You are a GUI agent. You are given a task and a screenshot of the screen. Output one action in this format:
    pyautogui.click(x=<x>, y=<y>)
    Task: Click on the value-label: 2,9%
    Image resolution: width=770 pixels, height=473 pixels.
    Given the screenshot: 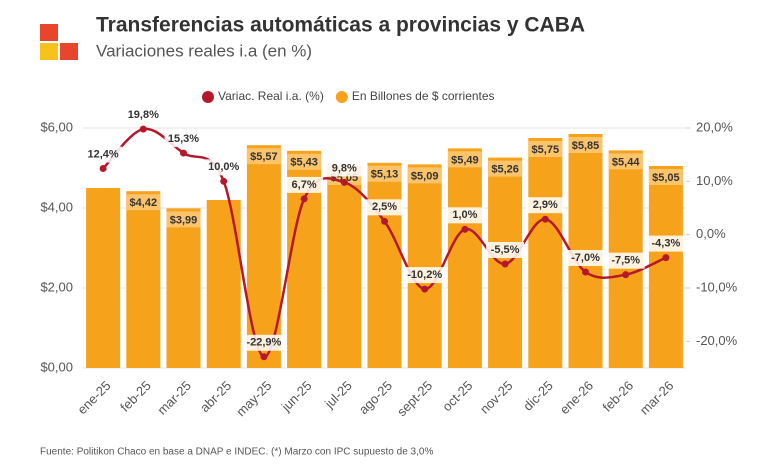 What is the action you would take?
    pyautogui.click(x=545, y=205)
    